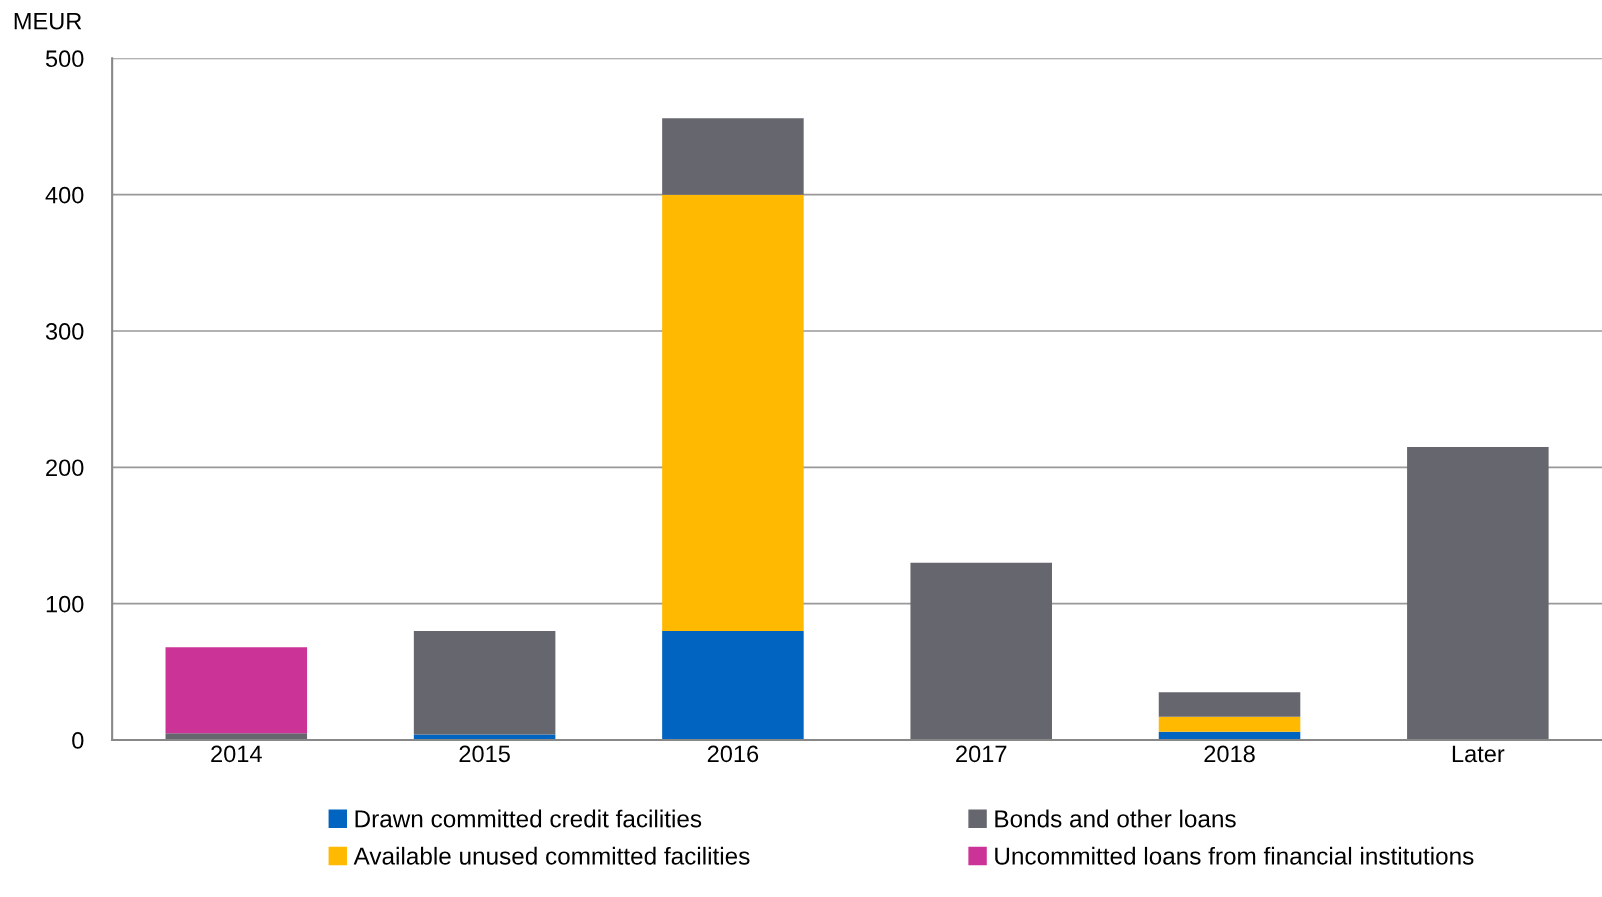  Describe the element at coordinates (1115, 818) in the screenshot. I see `legend-label: Bonds and other loans` at that location.